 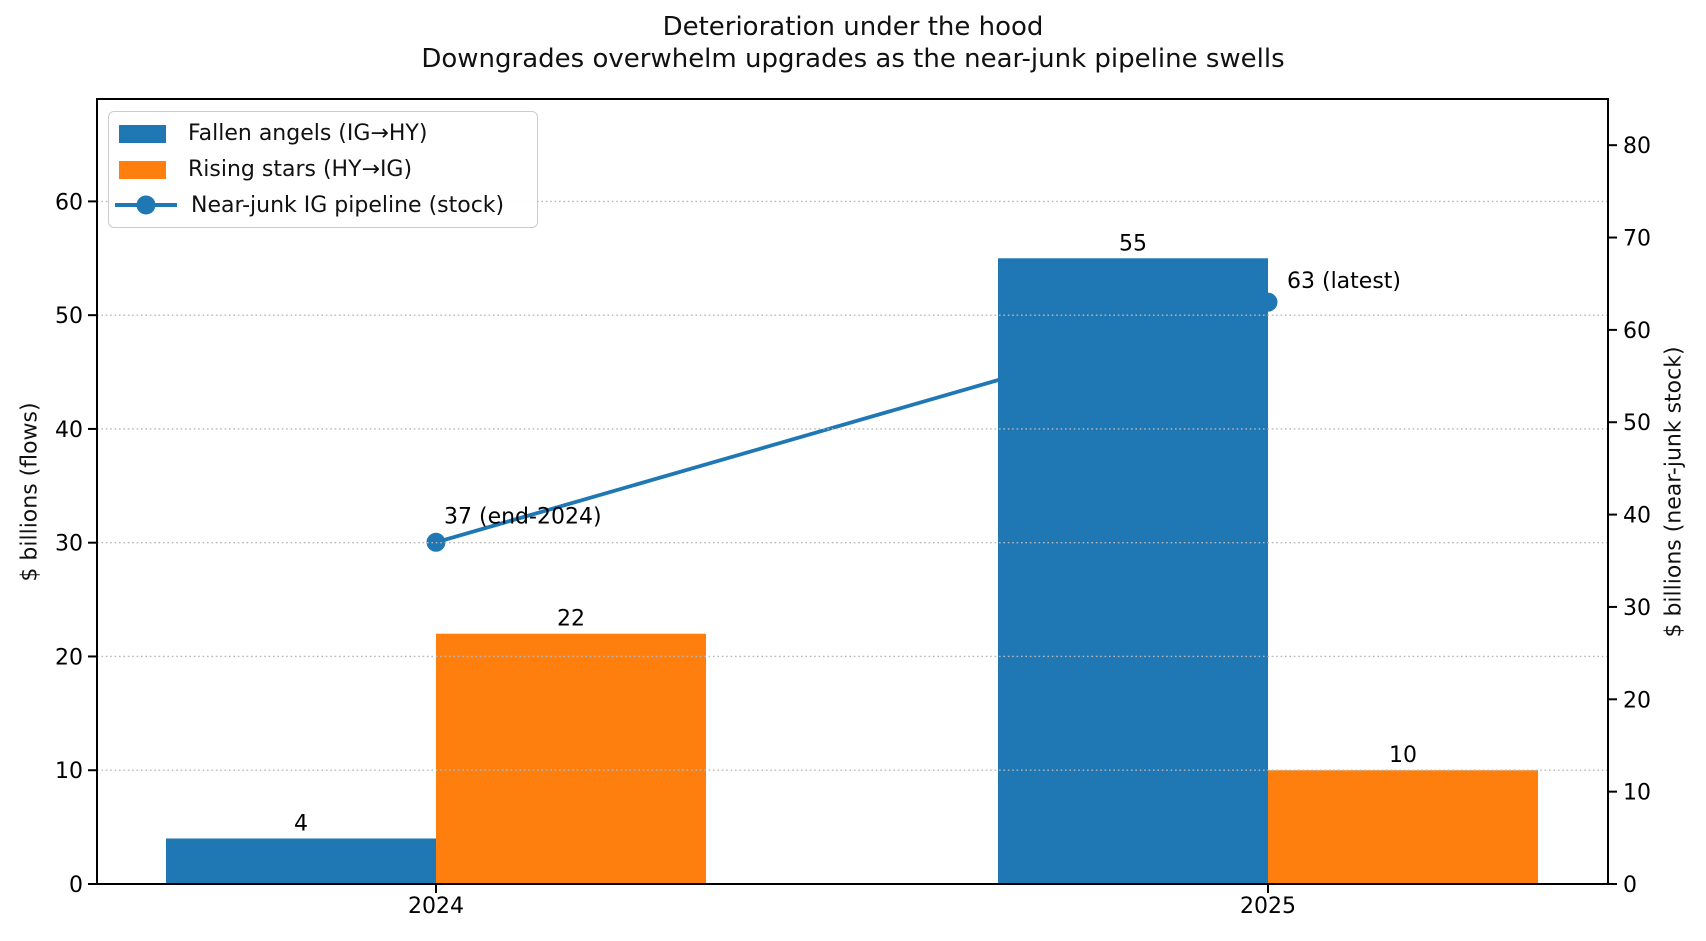 What do you see at coordinates (1637, 516) in the screenshot?
I see `right-tick-label-40: 40` at bounding box center [1637, 516].